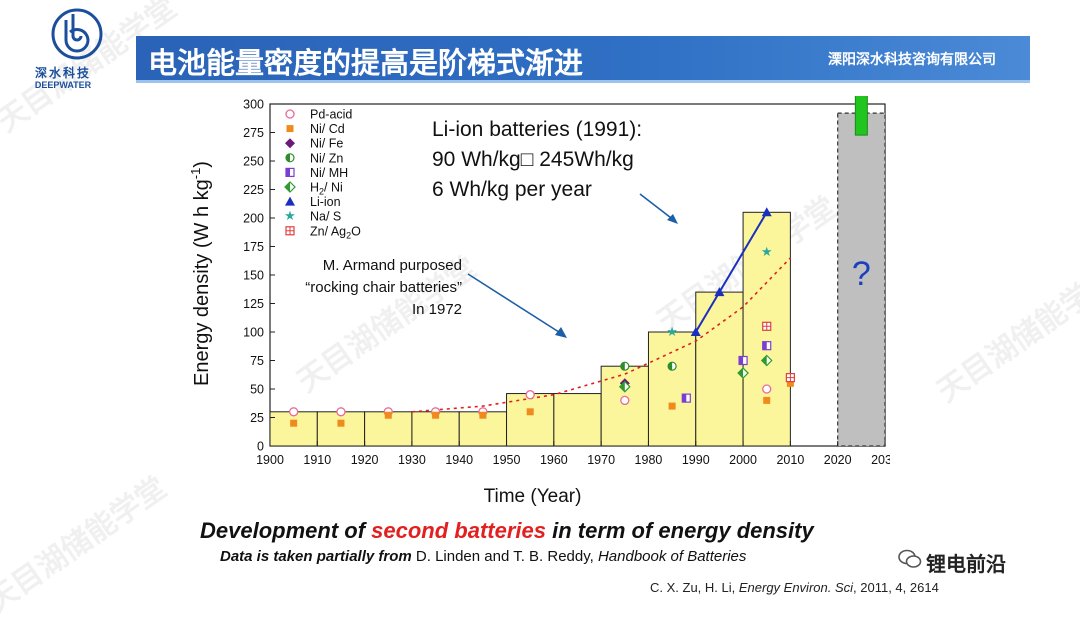 The height and width of the screenshot is (620, 1080). Describe the element at coordinates (329, 173) in the screenshot. I see `legend-label: Ni/ MH` at that location.